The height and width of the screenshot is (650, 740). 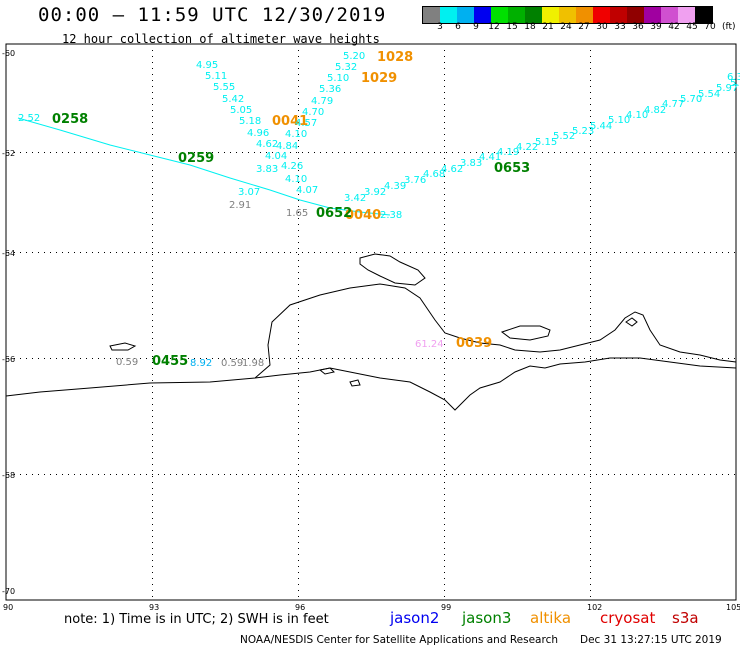 What do you see at coordinates (322, 101) in the screenshot?
I see `wave-height-label: 4.79` at bounding box center [322, 101].